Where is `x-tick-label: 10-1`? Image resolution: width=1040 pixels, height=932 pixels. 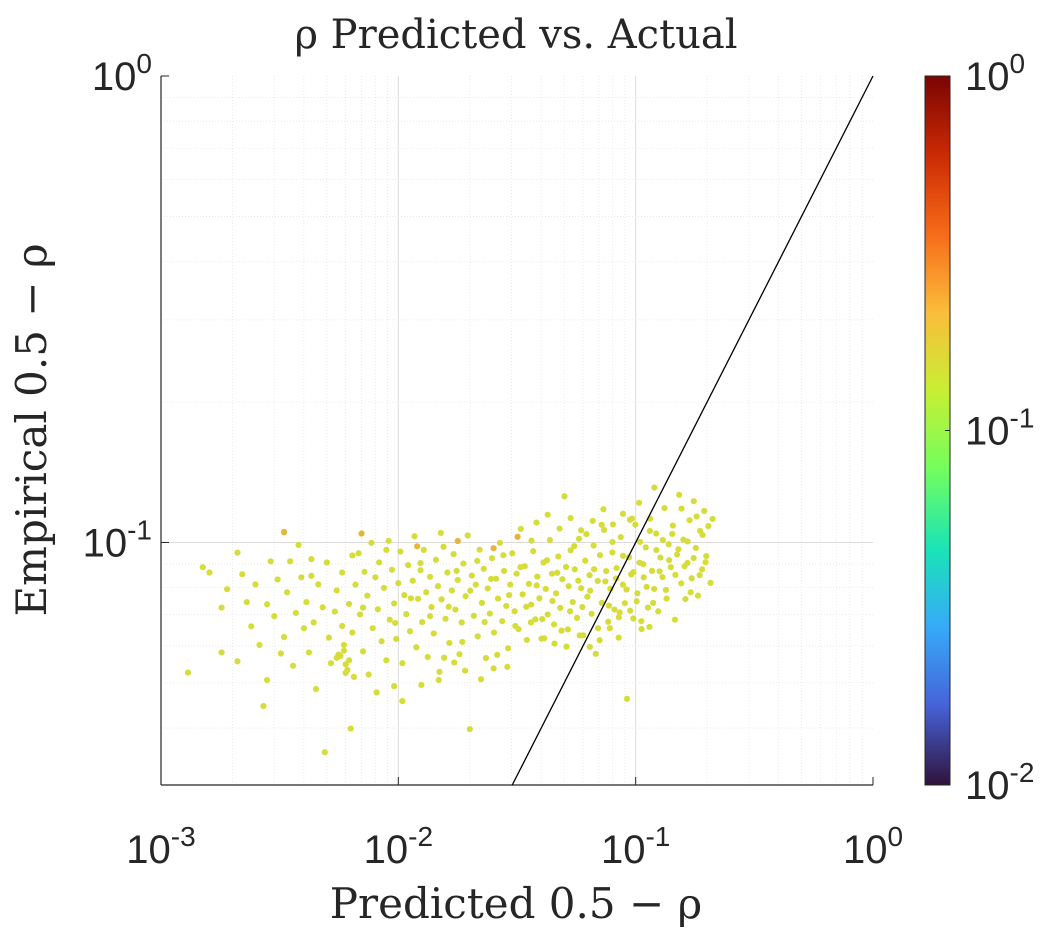
x-tick-label: 10-1 is located at coordinates (635, 846).